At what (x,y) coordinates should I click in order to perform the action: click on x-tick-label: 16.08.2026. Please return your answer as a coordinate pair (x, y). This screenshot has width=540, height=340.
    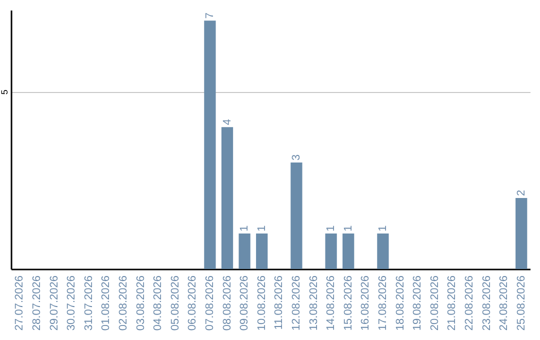
    Looking at the image, I should click on (366, 303).